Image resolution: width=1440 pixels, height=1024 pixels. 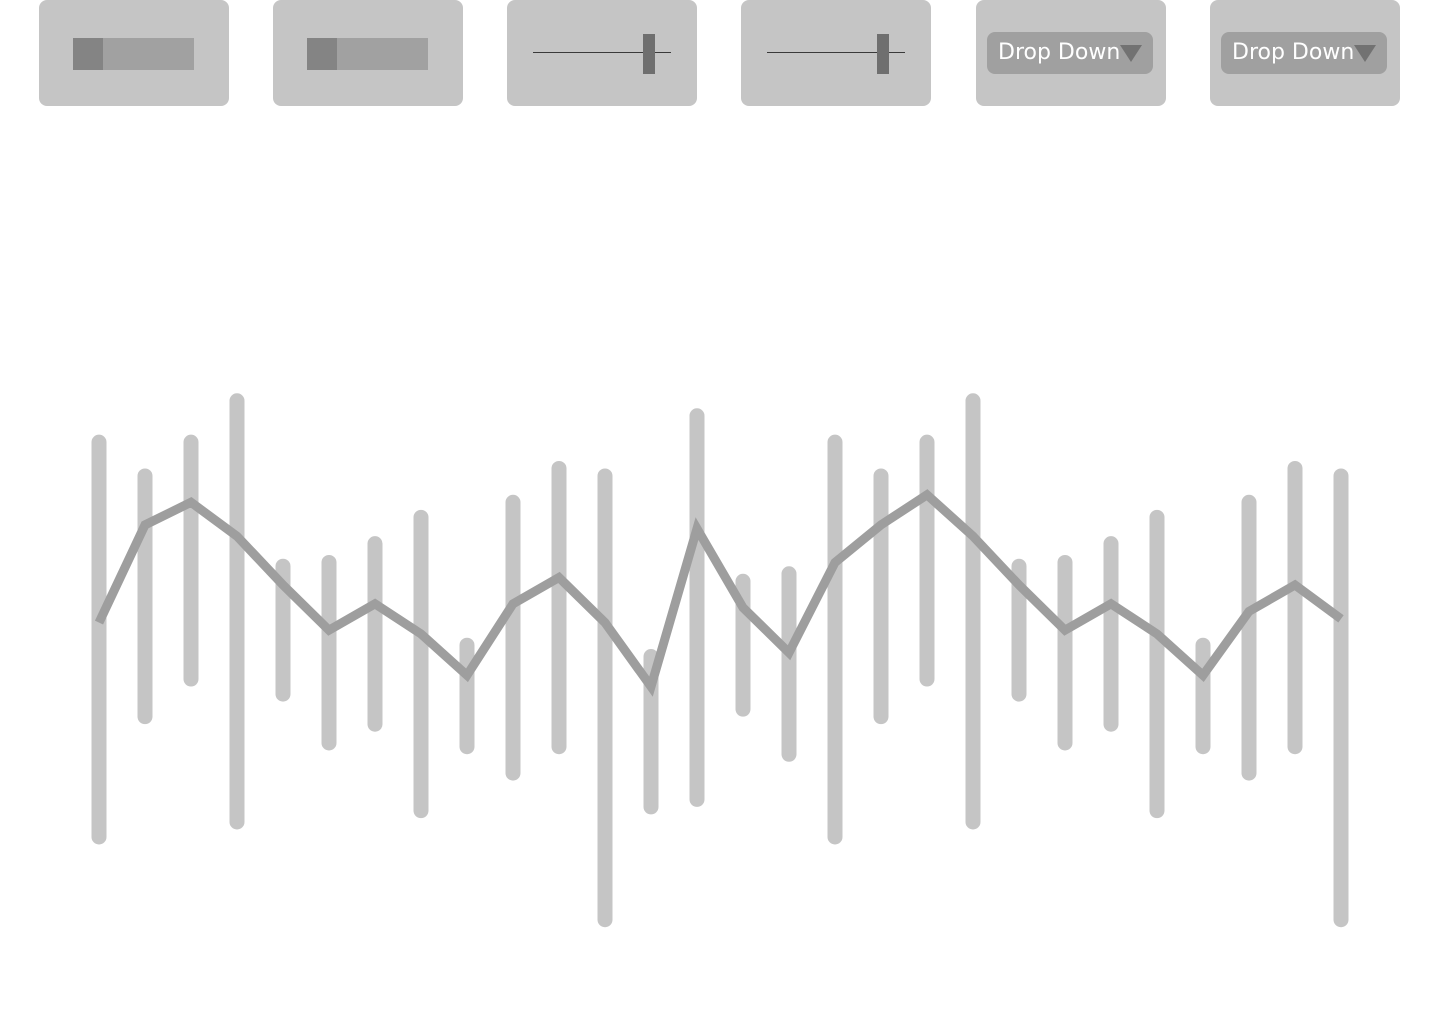 What do you see at coordinates (1293, 52) in the screenshot?
I see `dropdown-label-2: Drop Down` at bounding box center [1293, 52].